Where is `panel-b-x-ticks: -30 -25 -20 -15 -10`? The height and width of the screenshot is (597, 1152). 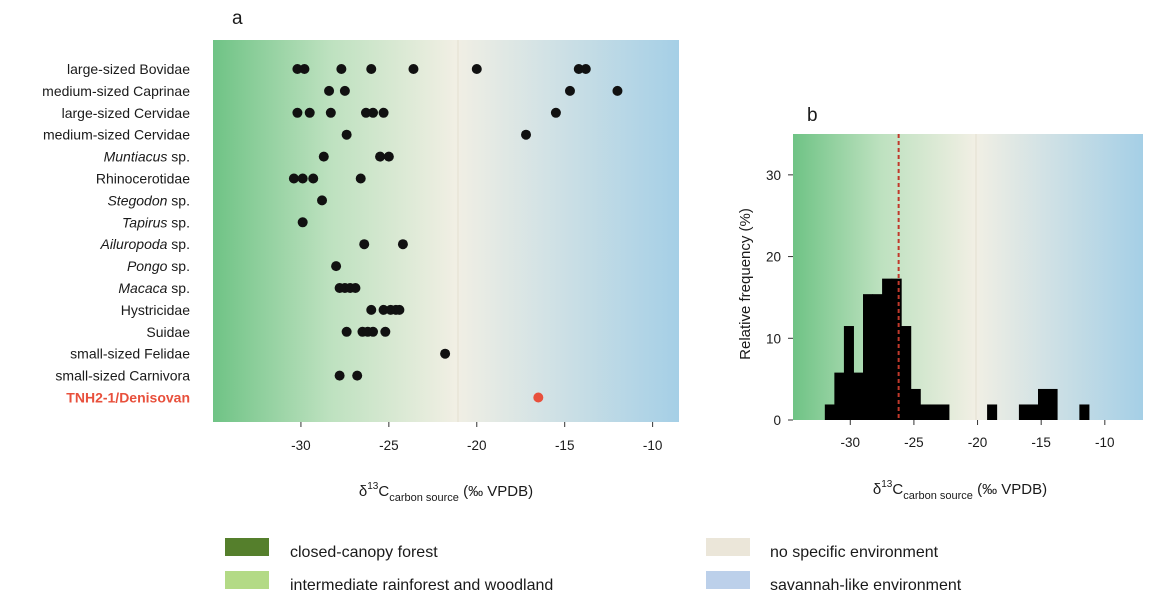 panel-b-x-ticks: -30 -25 -20 -15 -10 is located at coordinates (978, 435).